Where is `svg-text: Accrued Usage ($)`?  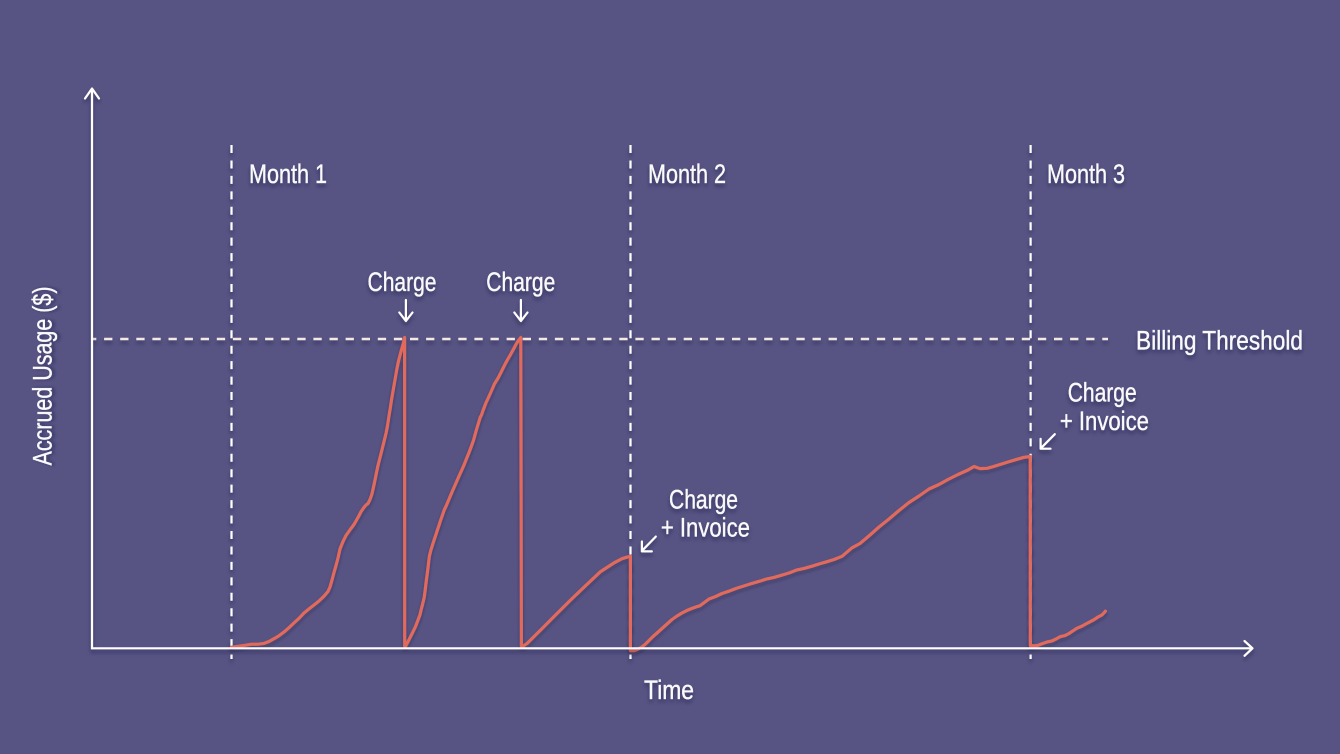 svg-text: Accrued Usage ($) is located at coordinates (43, 376).